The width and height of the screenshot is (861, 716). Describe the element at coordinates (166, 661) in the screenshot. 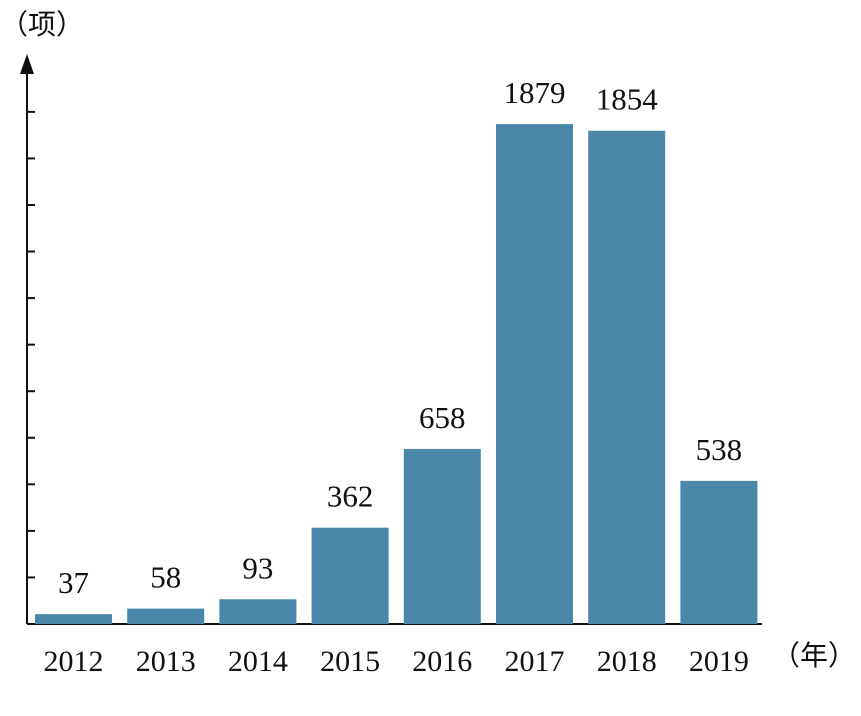

I see `x-tick-label-2013: 2013` at that location.